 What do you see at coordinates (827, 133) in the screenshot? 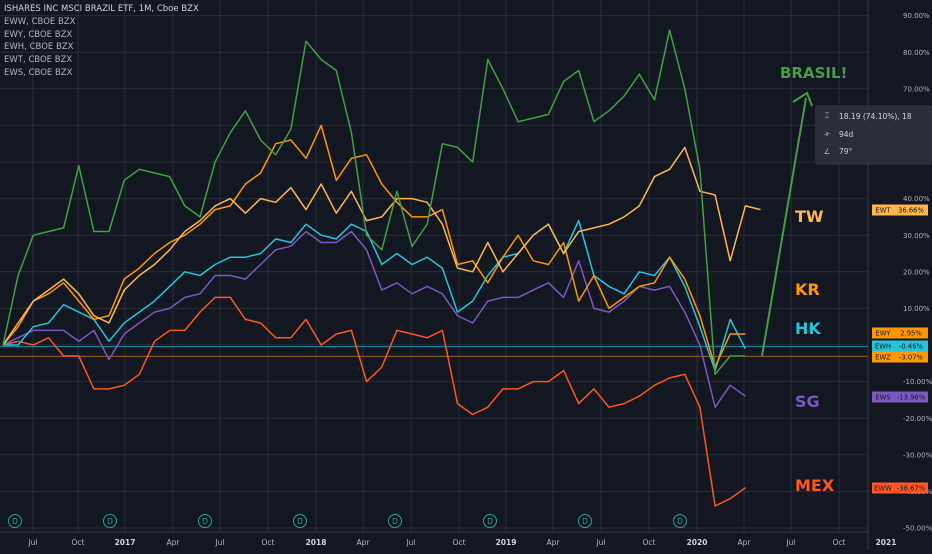
I see `bar-range-icon: ⟛` at bounding box center [827, 133].